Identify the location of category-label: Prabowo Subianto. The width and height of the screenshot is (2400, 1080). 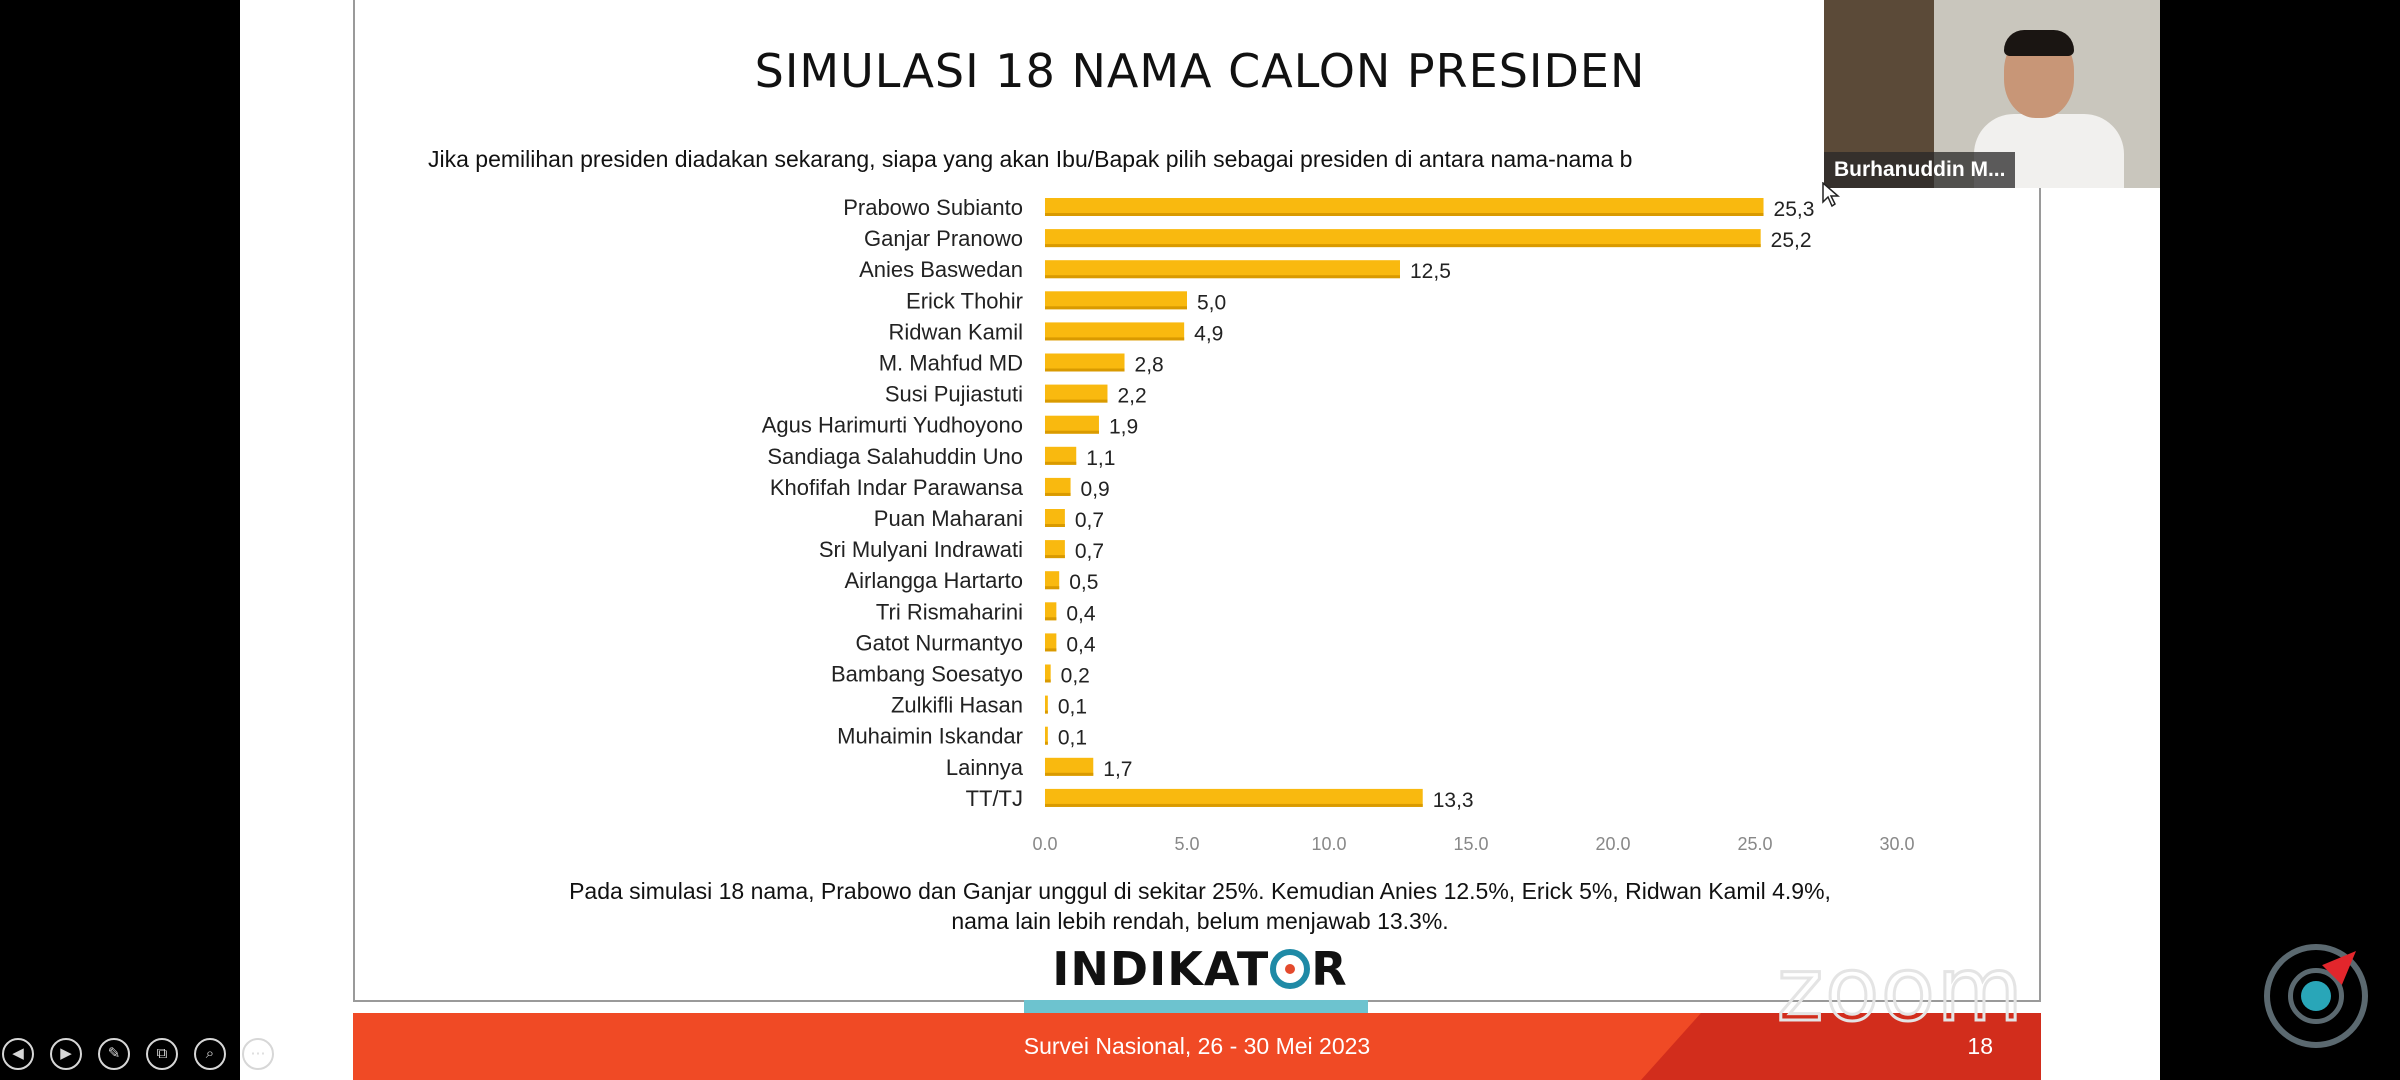
(933, 207).